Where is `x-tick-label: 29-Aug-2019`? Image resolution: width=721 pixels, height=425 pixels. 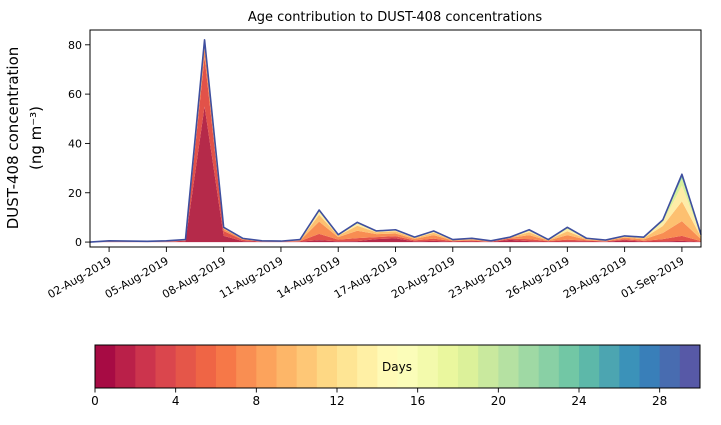 x-tick-label: 29-Aug-2019 is located at coordinates (595, 277).